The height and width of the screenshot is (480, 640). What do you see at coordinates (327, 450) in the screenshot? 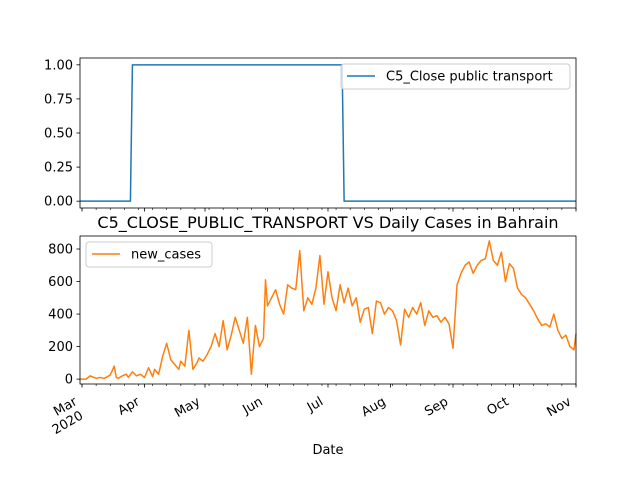
I see `x-axis-label: Date` at bounding box center [327, 450].